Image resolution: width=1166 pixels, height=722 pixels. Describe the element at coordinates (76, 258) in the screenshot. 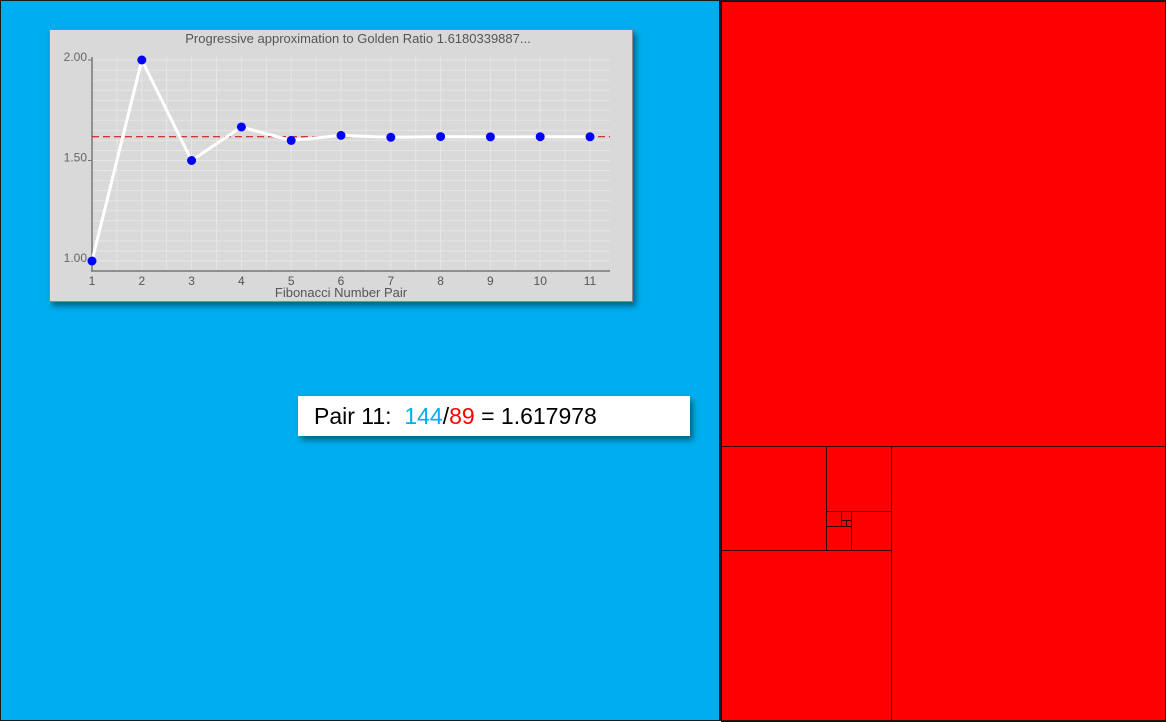

I see `y-tick-label: 1.00` at that location.